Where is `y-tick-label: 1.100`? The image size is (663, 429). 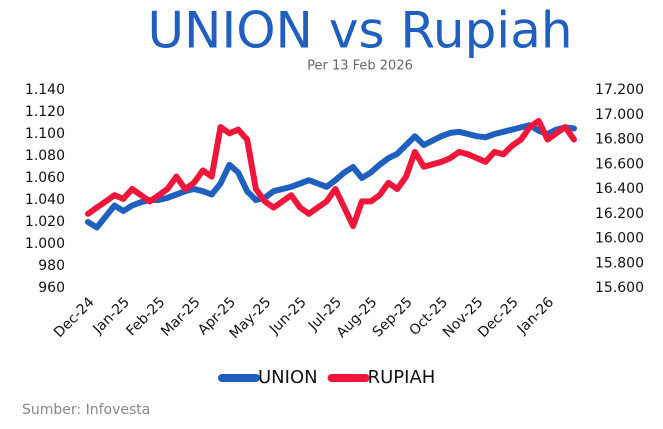
y-tick-label: 1.100 is located at coordinates (45, 134).